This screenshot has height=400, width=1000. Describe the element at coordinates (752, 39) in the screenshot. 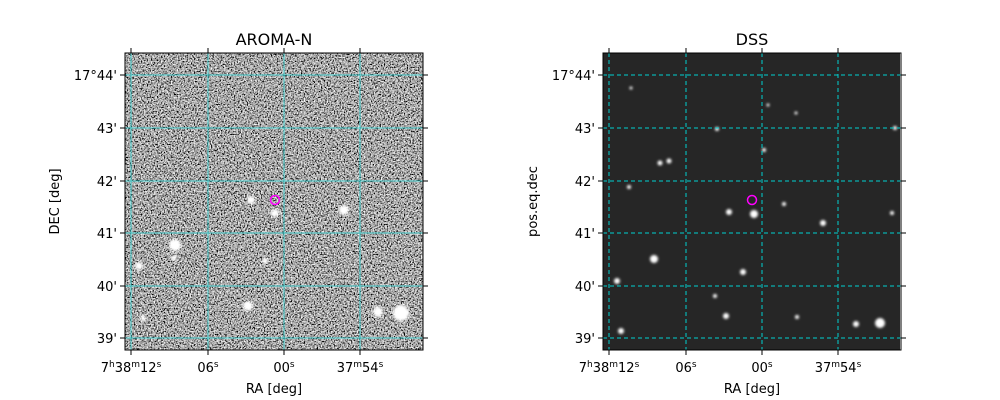

I see `panel-title: DSS` at that location.